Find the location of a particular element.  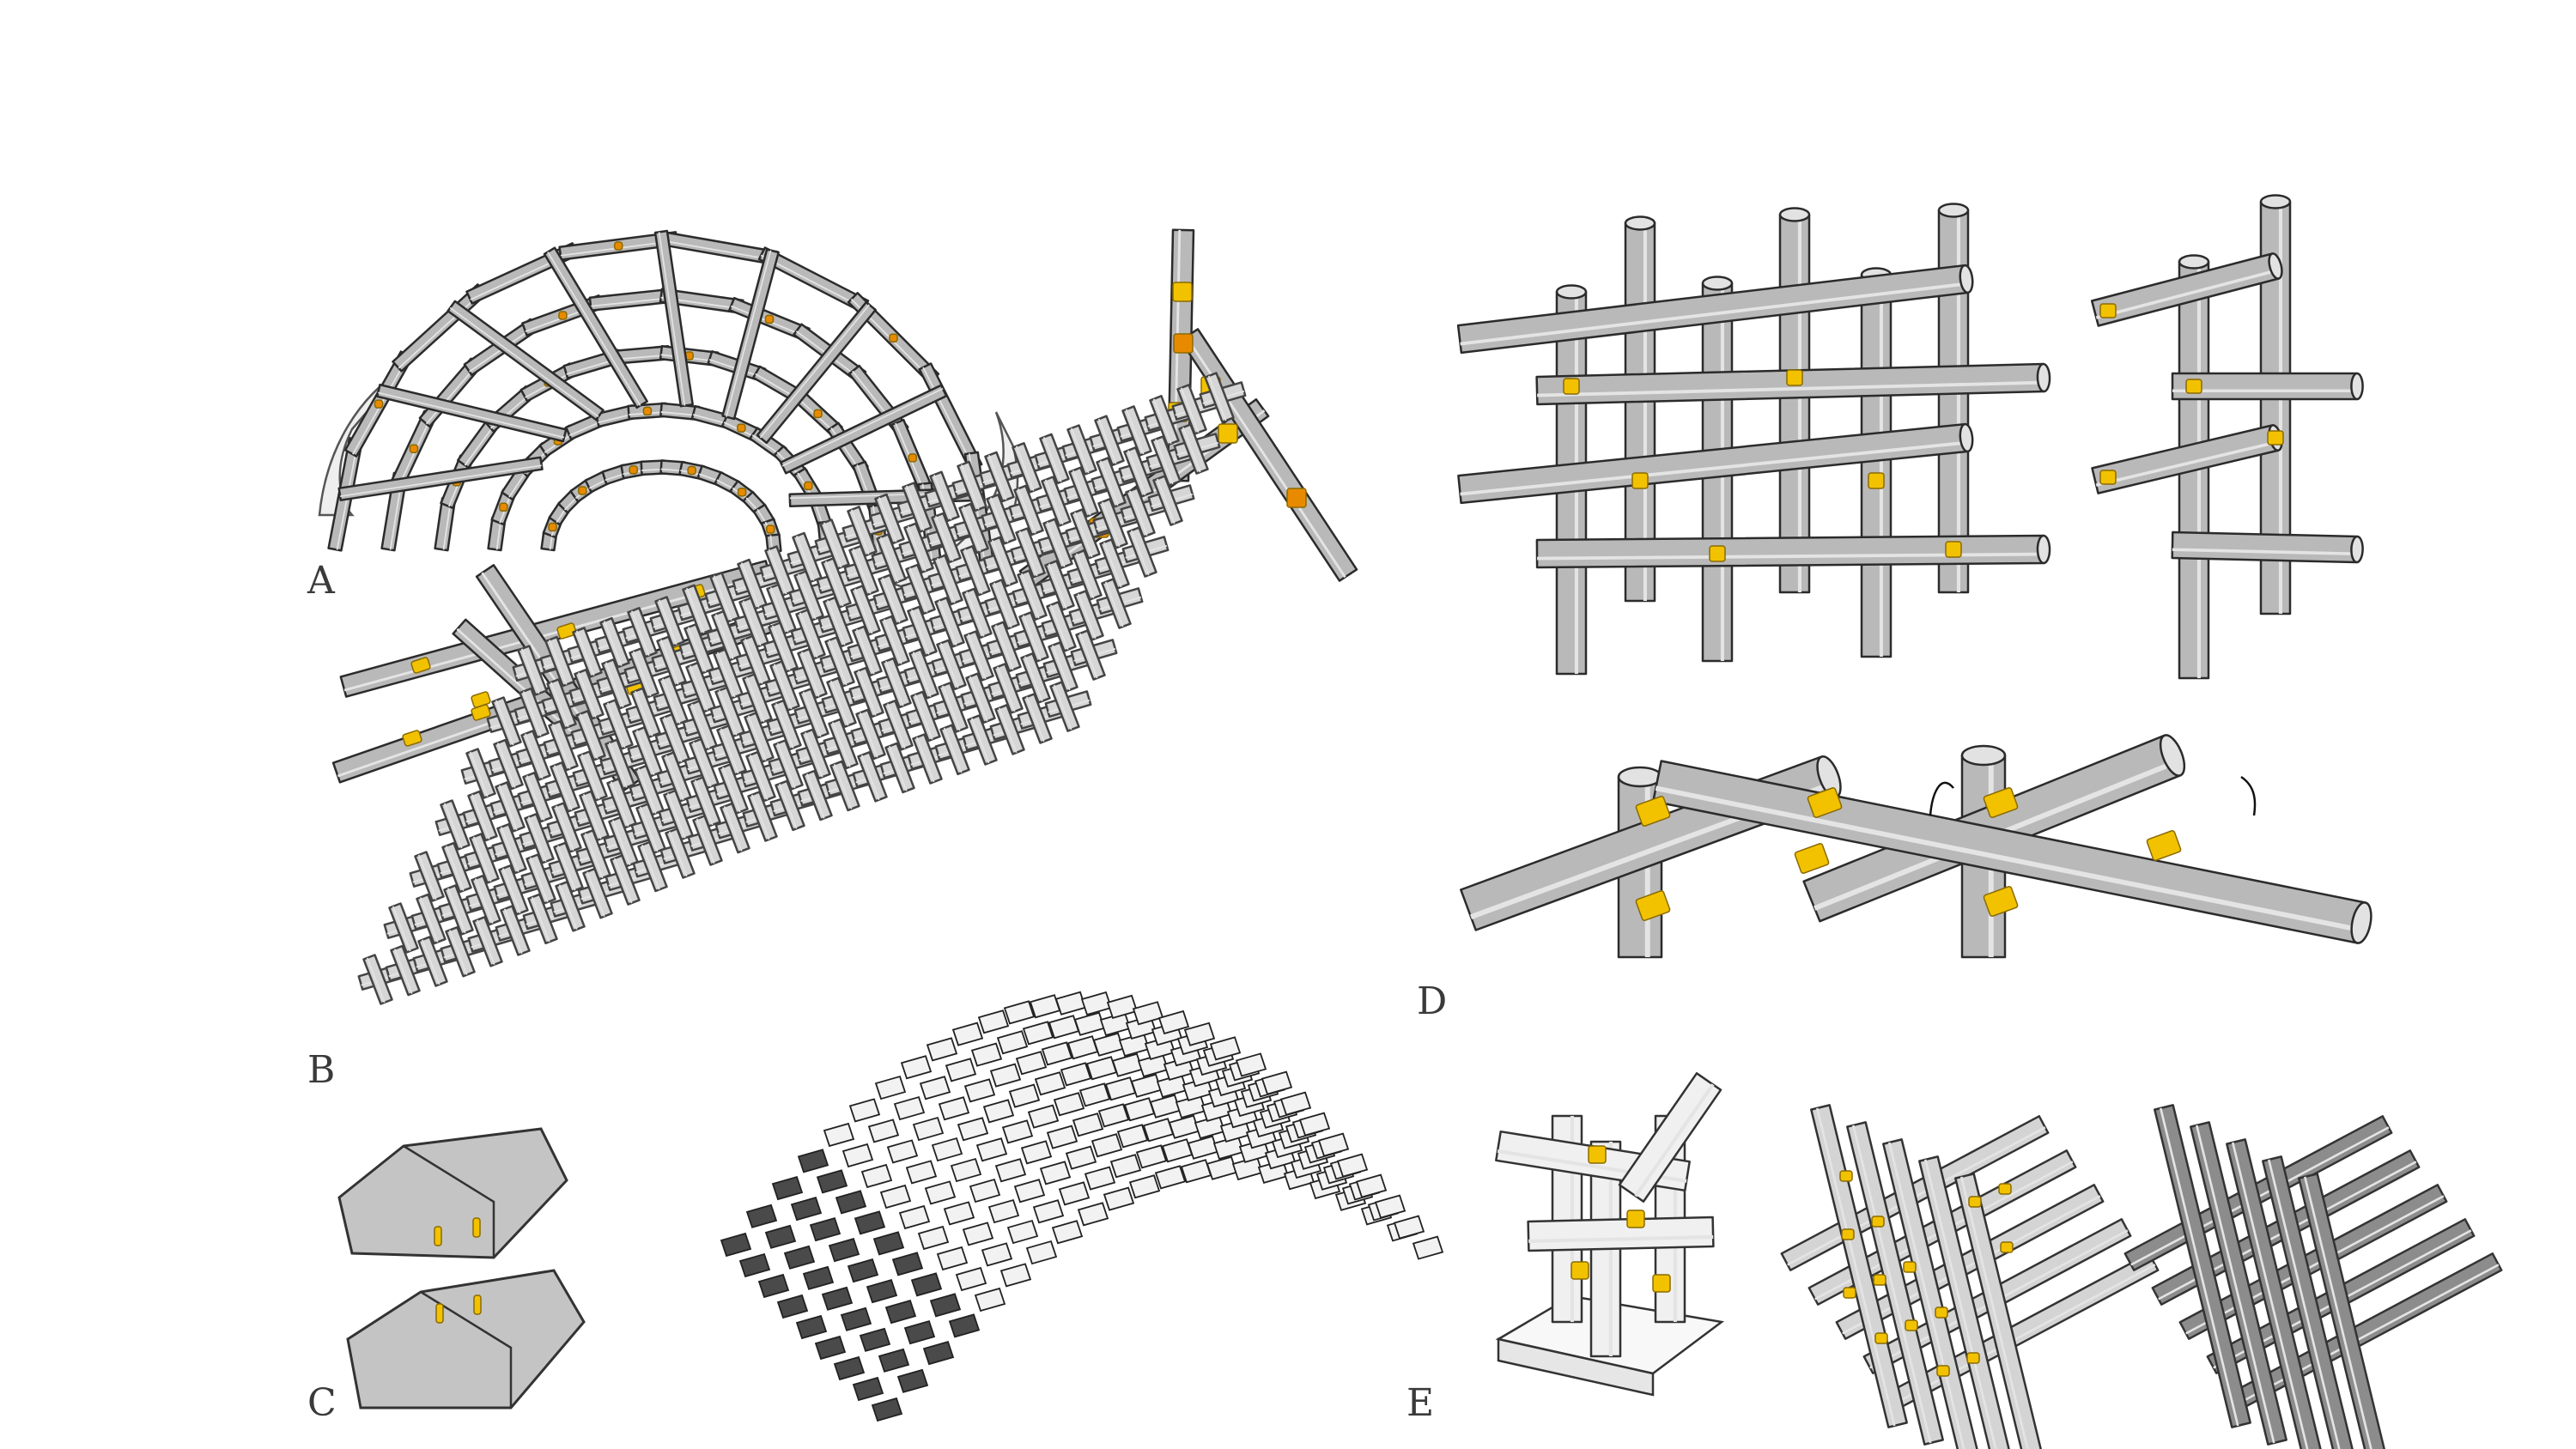

panel-e-connector is located at coordinates (1610, 1234).